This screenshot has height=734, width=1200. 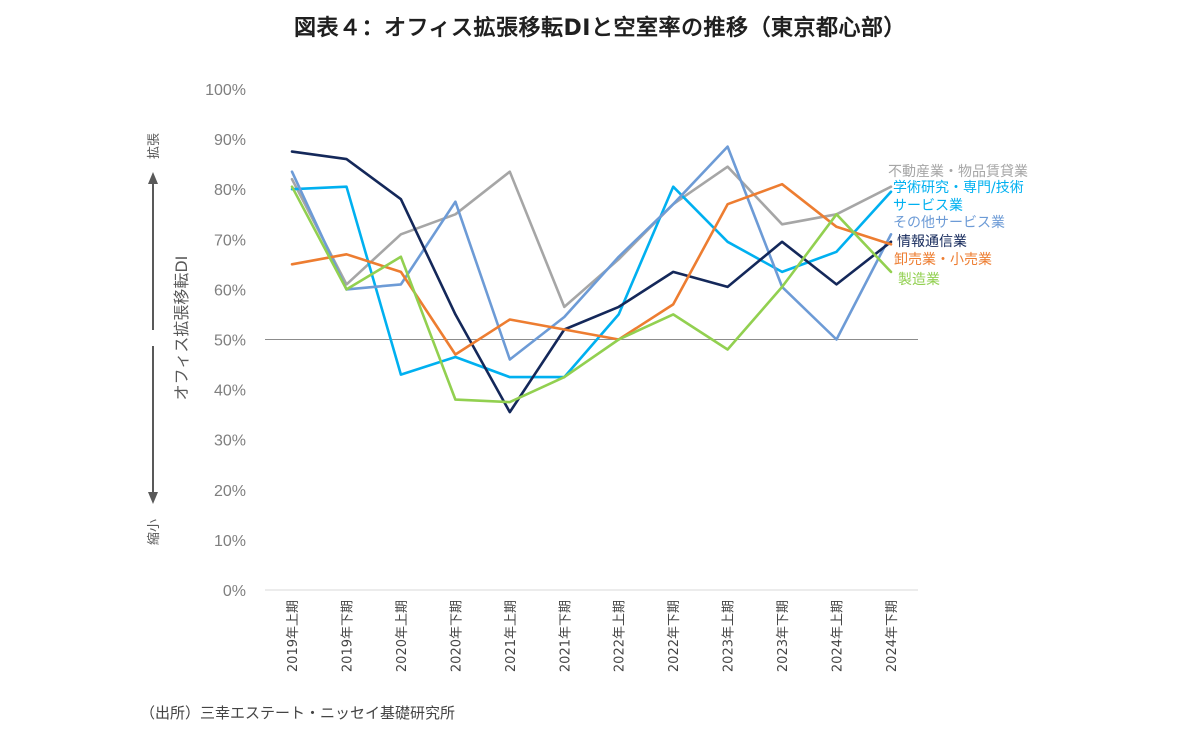 What do you see at coordinates (230, 391) in the screenshot?
I see `y-tick-label: 40%` at bounding box center [230, 391].